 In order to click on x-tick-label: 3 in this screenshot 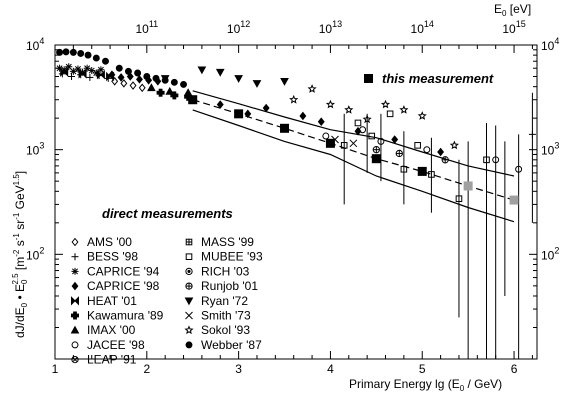, I will do `click(238, 369)`.